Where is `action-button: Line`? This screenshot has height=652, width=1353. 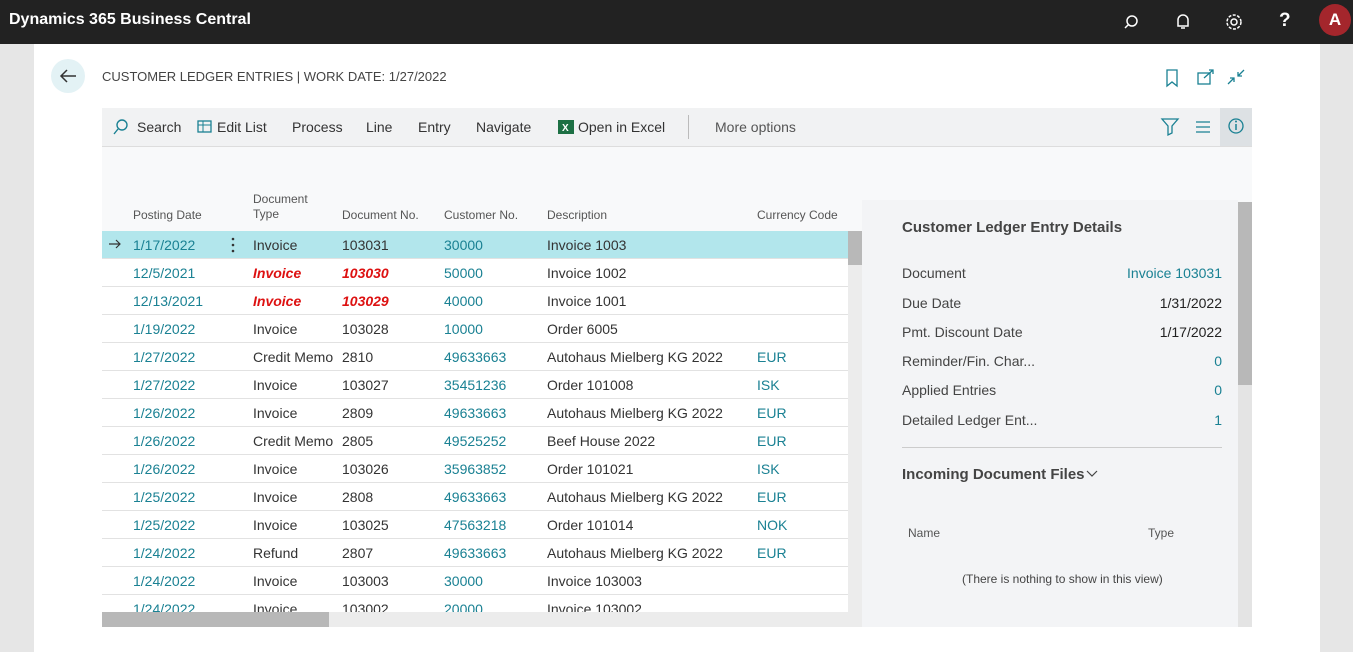
action-button: Line is located at coordinates (379, 127).